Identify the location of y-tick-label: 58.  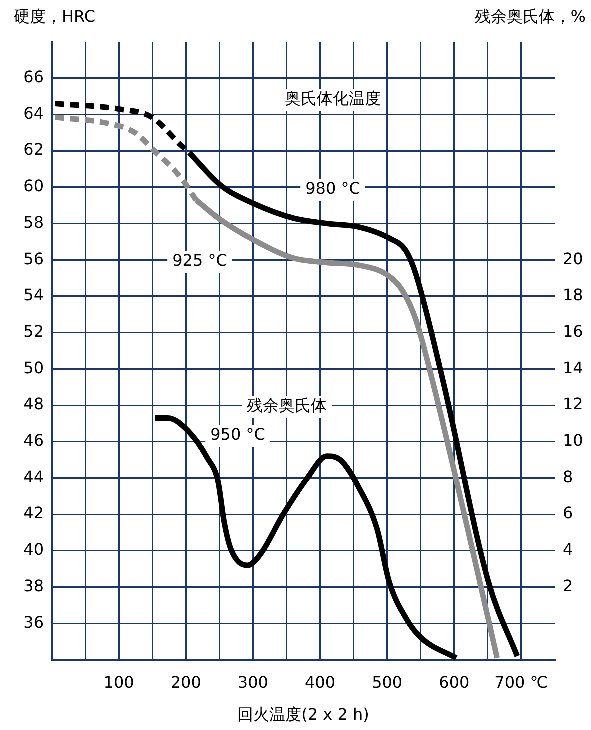
(34, 222).